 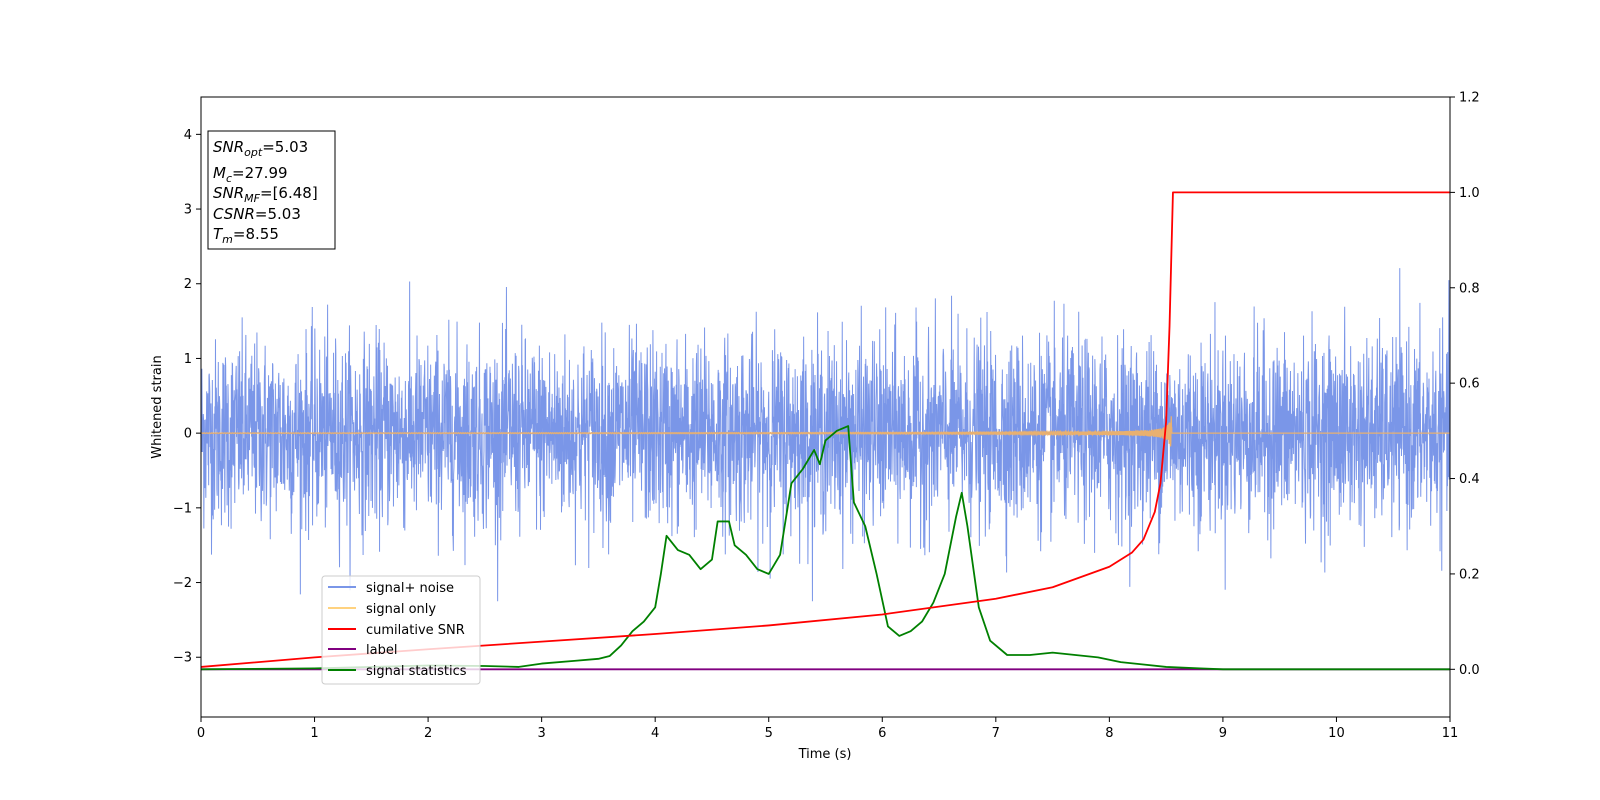 What do you see at coordinates (1469, 288) in the screenshot?
I see `y2-tick-label: 0.8` at bounding box center [1469, 288].